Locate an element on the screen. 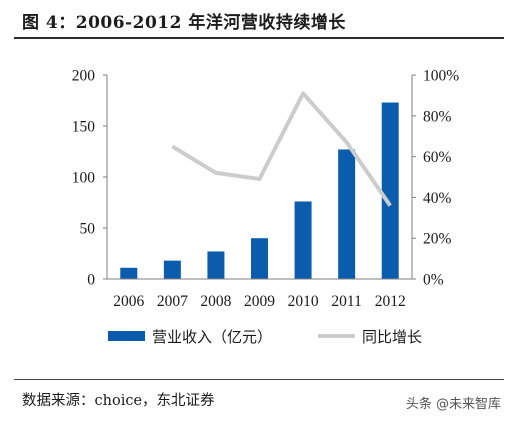 The height and width of the screenshot is (421, 515). left-axis-tick-labels: 0 50 100 150 200 is located at coordinates (84, 178).